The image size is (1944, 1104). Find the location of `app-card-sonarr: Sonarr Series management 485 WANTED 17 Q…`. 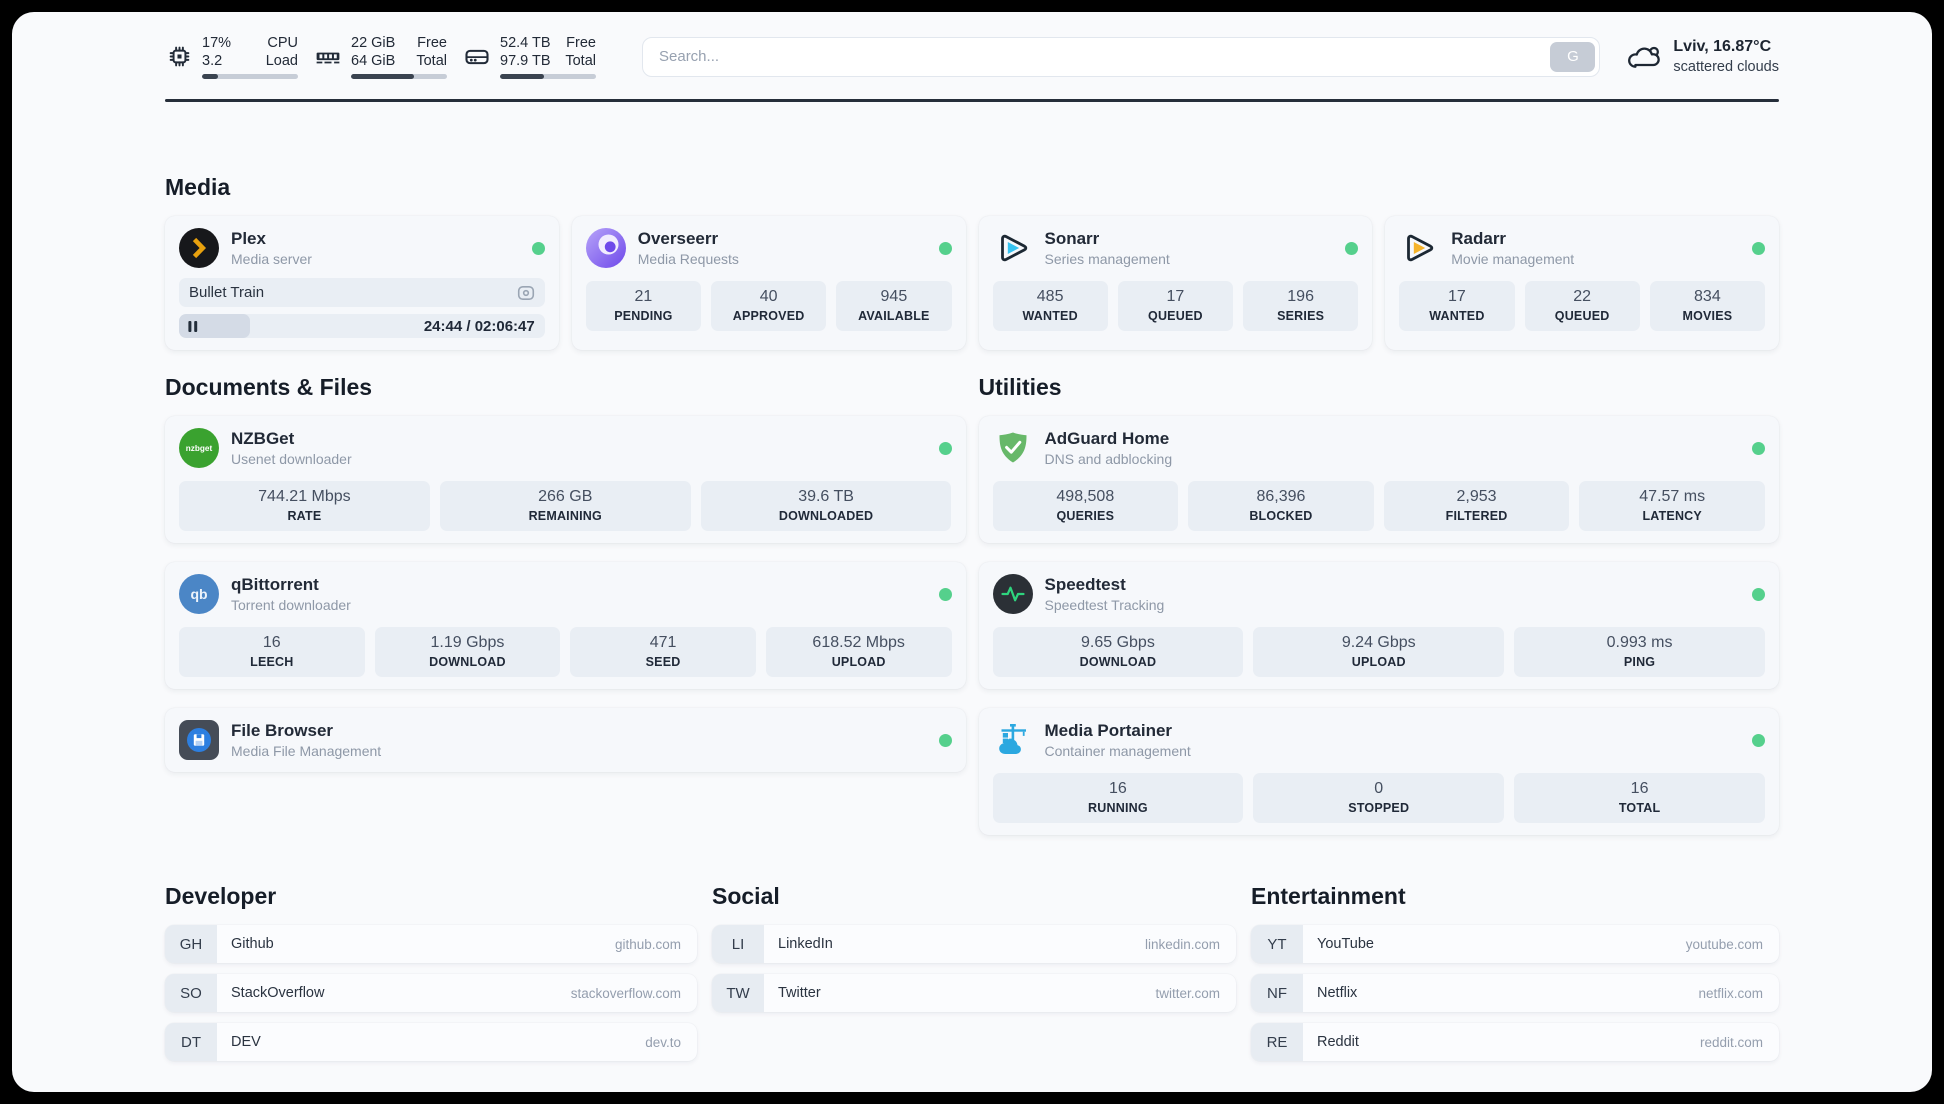

app-card-sonarr: Sonarr Series management 485 WANTED 17 Q… is located at coordinates (1175, 283).